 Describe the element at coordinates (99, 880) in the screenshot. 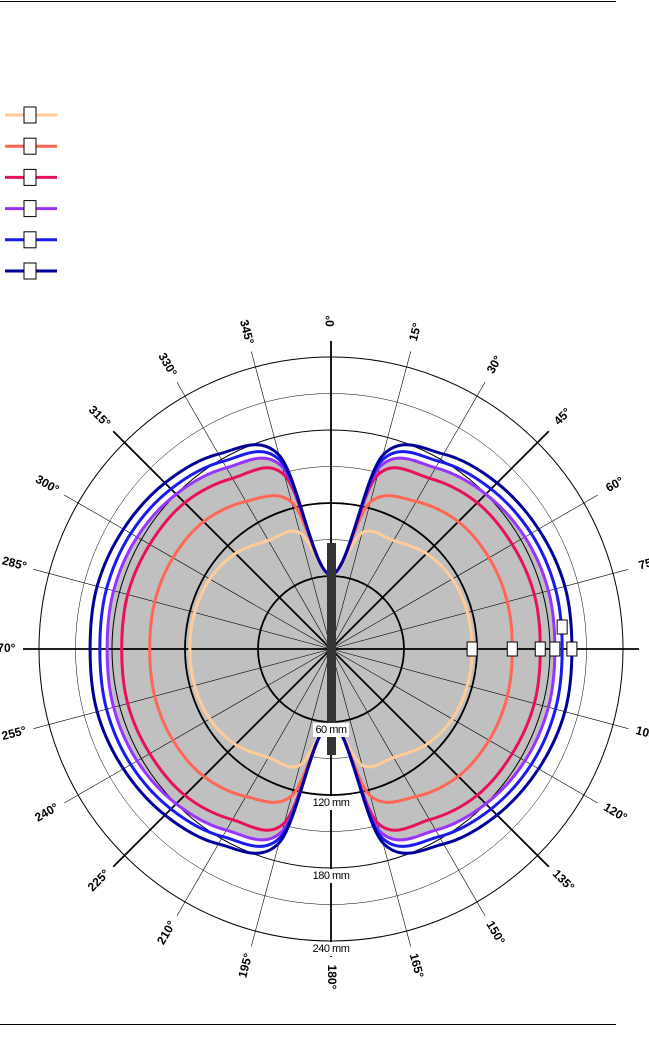

I see `angle-label: 225°` at that location.